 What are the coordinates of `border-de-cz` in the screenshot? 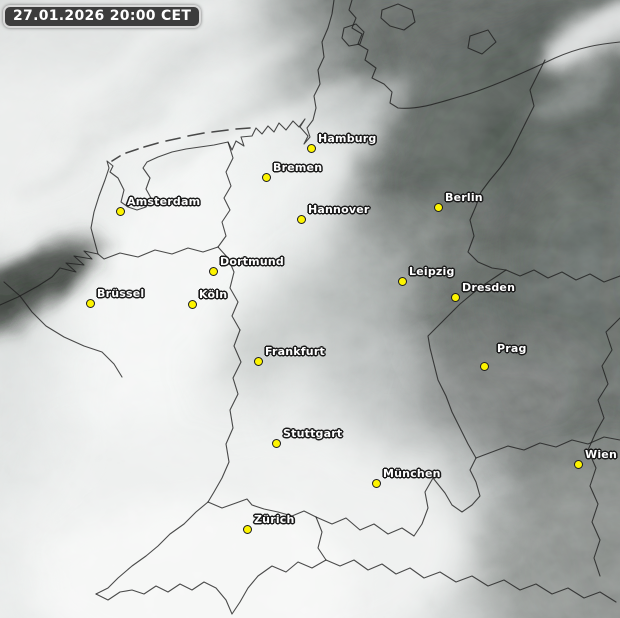 It's located at (467, 364).